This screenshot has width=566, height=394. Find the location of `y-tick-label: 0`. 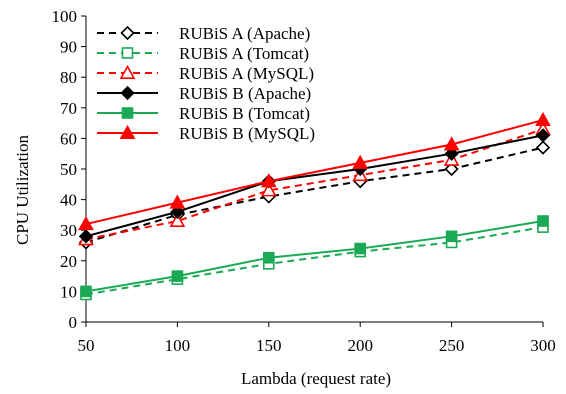

y-tick-label: 0 is located at coordinates (73, 322).